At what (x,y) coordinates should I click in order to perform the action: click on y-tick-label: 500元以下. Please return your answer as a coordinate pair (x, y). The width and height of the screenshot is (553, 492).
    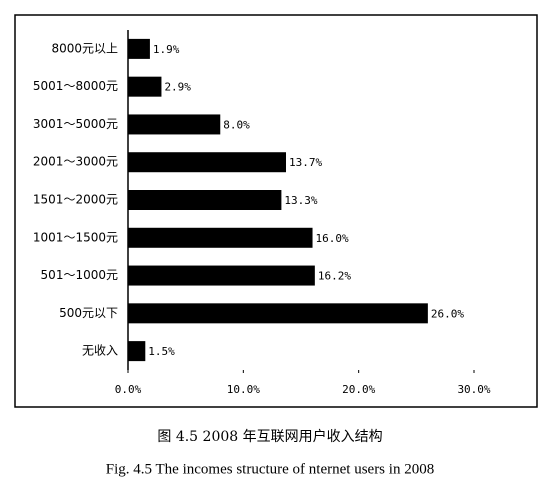
    Looking at the image, I should click on (88, 313).